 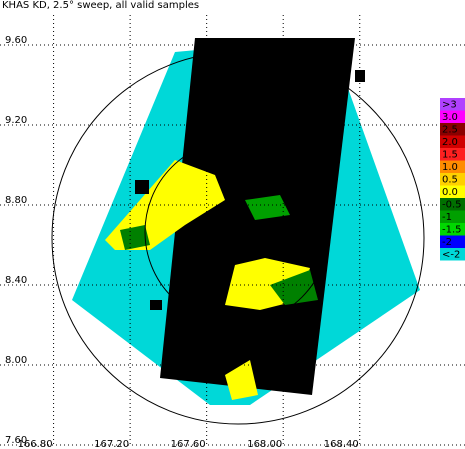 I want to click on colorbar-label: >3, so click(x=449, y=104).